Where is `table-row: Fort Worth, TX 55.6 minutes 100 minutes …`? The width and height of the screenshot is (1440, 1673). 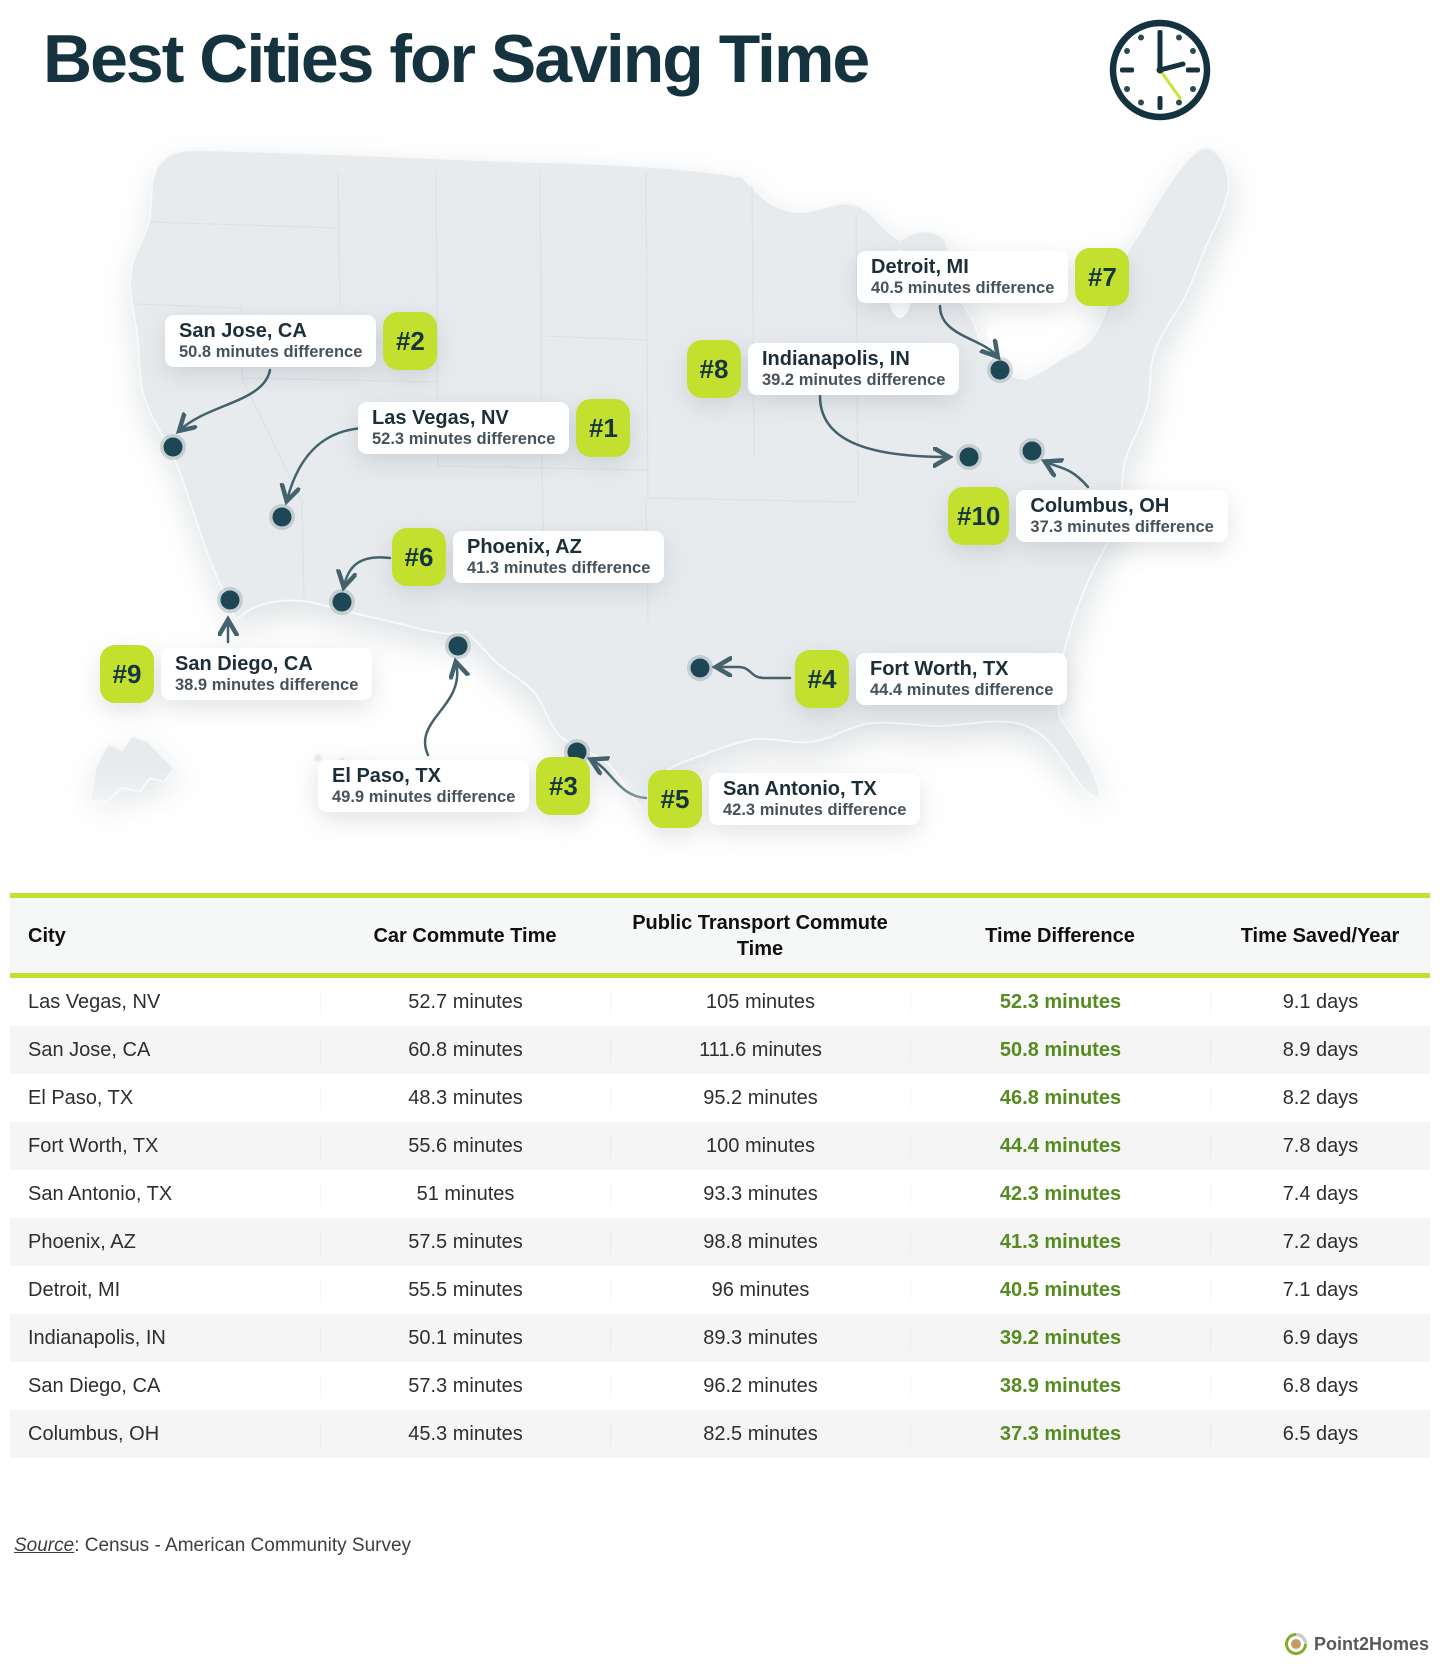 table-row: Fort Worth, TX 55.6 minutes 100 minutes … is located at coordinates (720, 1146).